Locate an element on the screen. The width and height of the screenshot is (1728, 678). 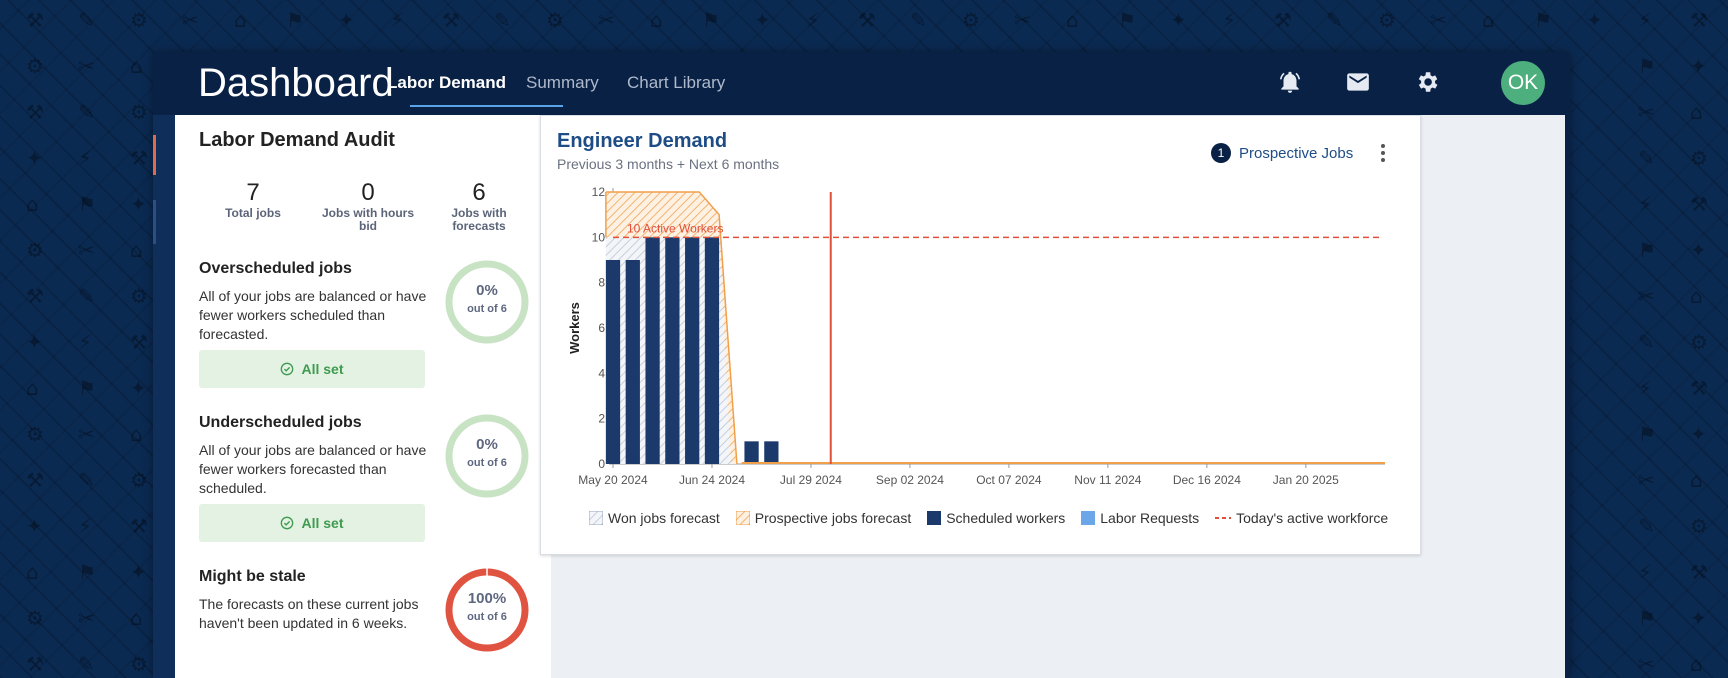
x-tick-label: May 20 2024 is located at coordinates (613, 480).